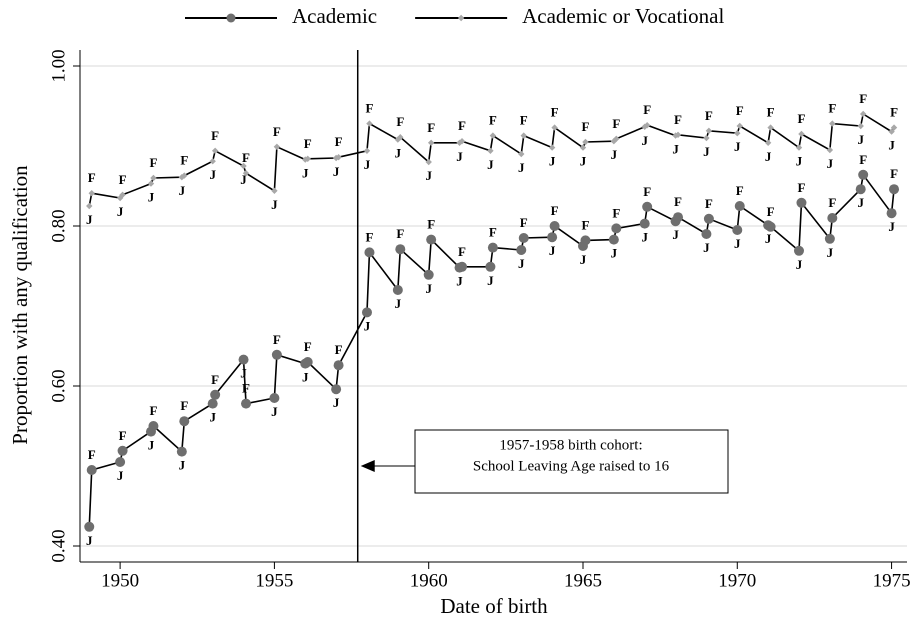 The image size is (915, 625). What do you see at coordinates (623, 16) in the screenshot?
I see `legend-label: Academic or Vocational` at bounding box center [623, 16].